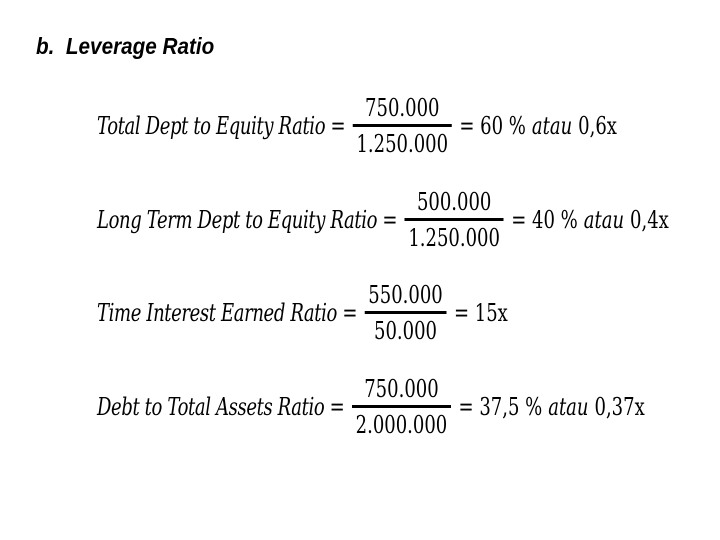 This screenshot has height=540, width=720. I want to click on fraction: 500.000 1.250.000, so click(454, 220).